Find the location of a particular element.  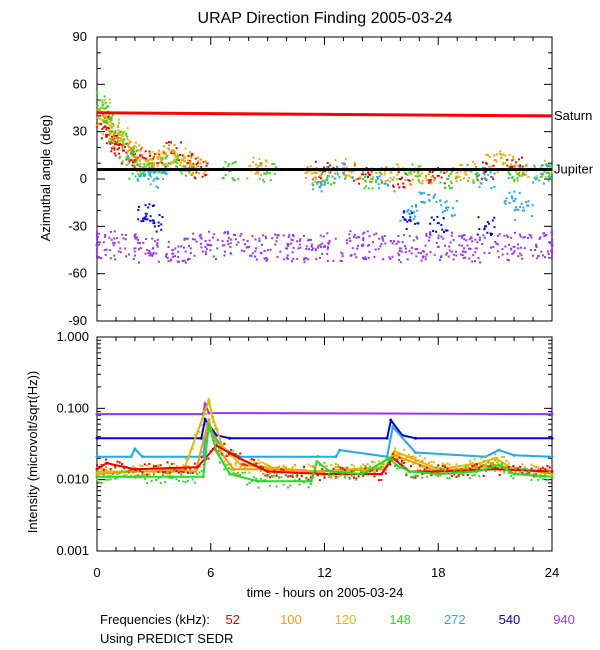

x-tick-label: 24 is located at coordinates (552, 572).